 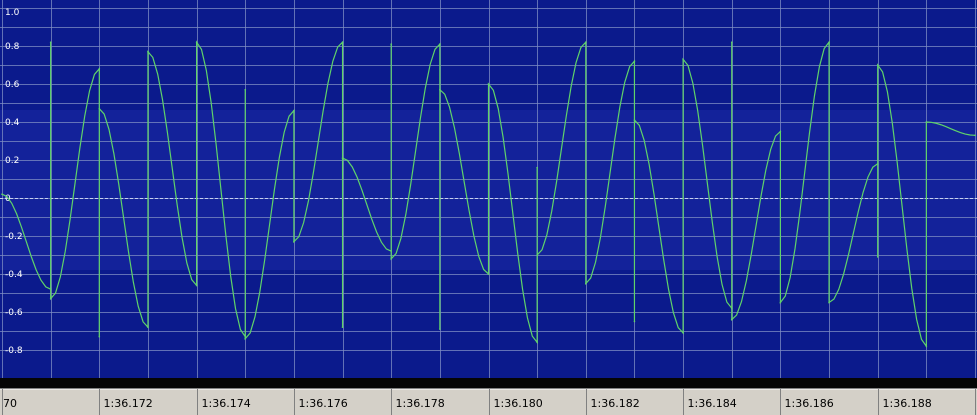 What do you see at coordinates (14, 313) in the screenshot?
I see `y-tick-label: -0.6` at bounding box center [14, 313].